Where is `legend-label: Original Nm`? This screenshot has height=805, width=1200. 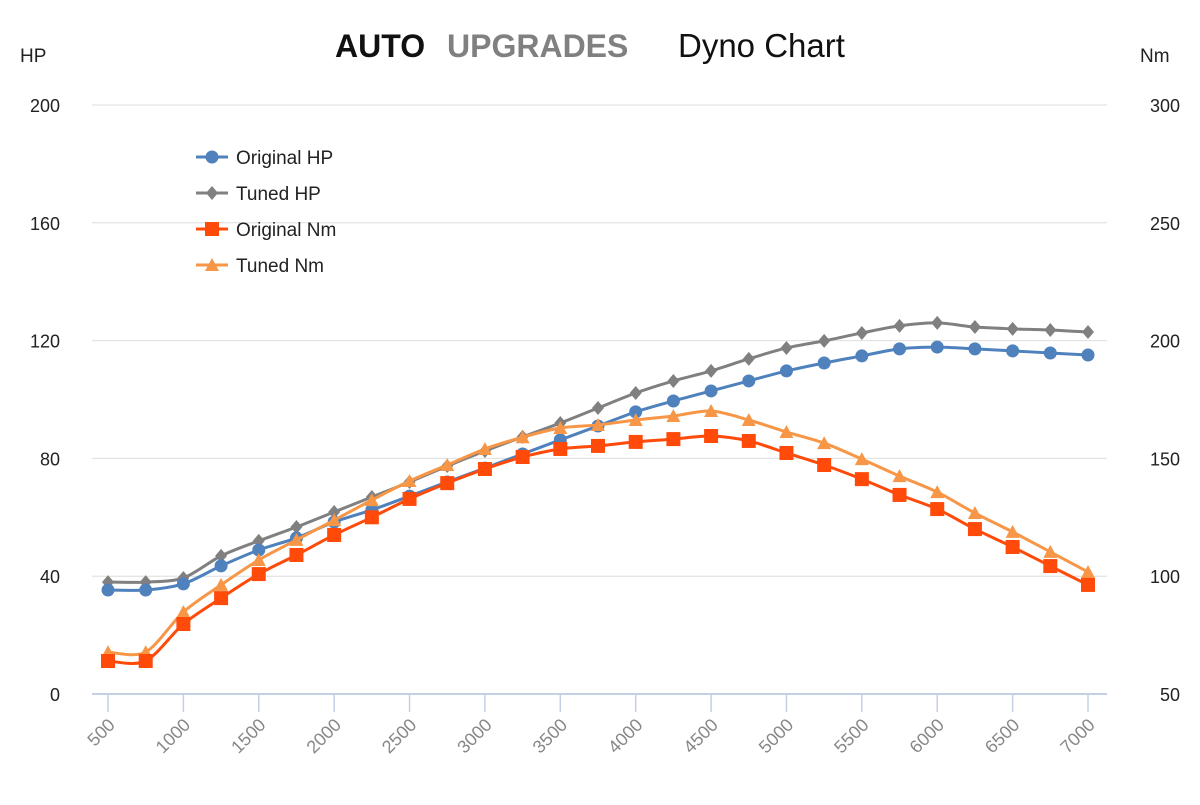 legend-label: Original Nm is located at coordinates (286, 230).